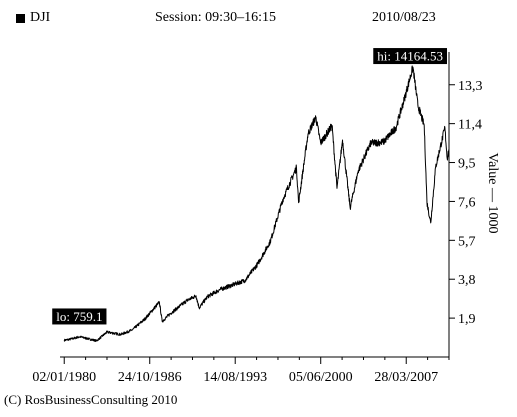 The image size is (517, 417). What do you see at coordinates (492, 193) in the screenshot?
I see `y-axis-label: Value — 1000` at bounding box center [492, 193].